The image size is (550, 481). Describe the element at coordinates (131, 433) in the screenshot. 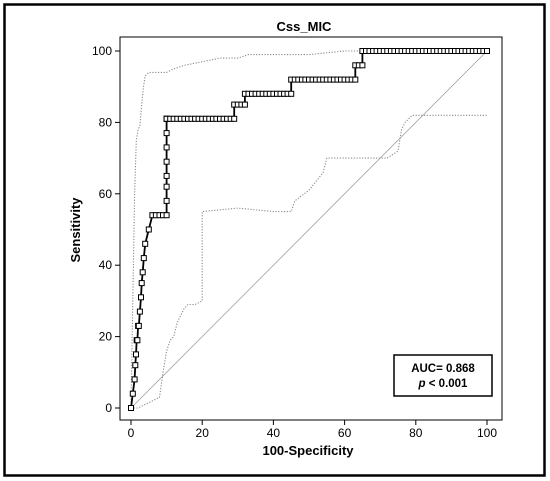

I see `x-tick-label-0: 0` at that location.